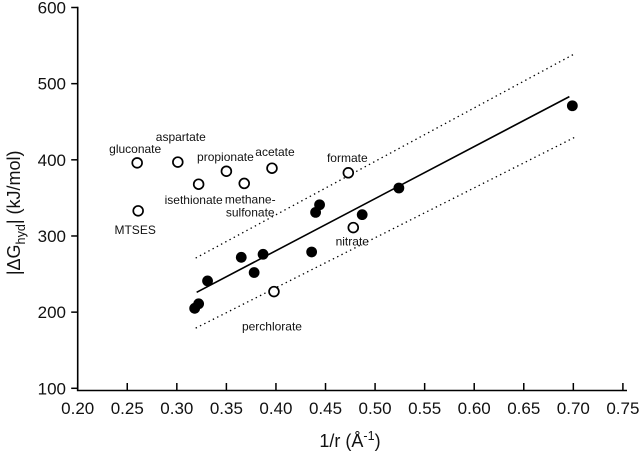 The width and height of the screenshot is (640, 457). Describe the element at coordinates (353, 242) in the screenshot. I see `annotation-nitrate: nitrate` at that location.